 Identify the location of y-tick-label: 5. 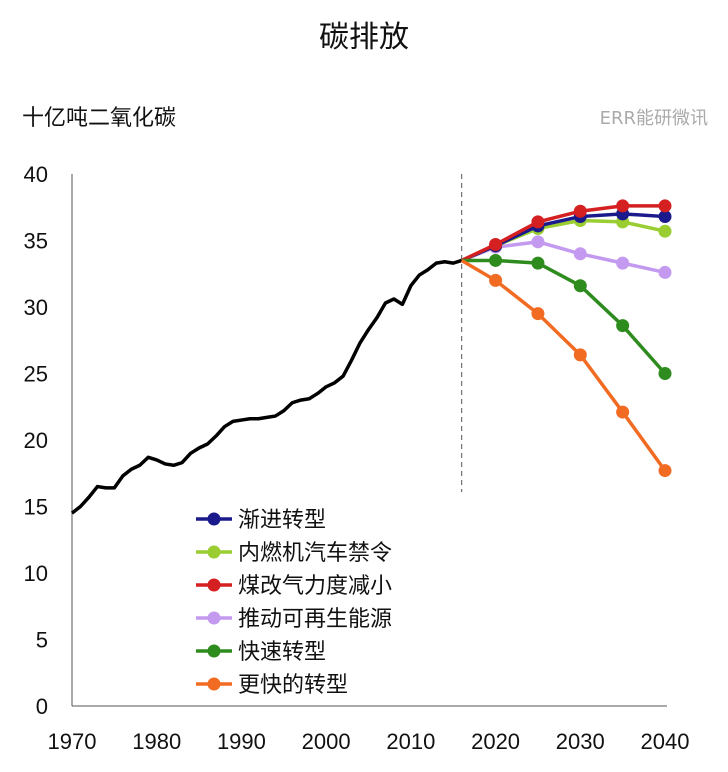
(42, 640).